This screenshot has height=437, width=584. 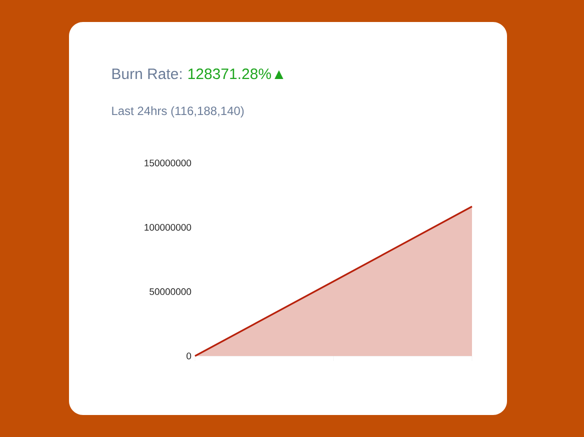 What do you see at coordinates (189, 356) in the screenshot?
I see `y-tick-label: 0` at bounding box center [189, 356].